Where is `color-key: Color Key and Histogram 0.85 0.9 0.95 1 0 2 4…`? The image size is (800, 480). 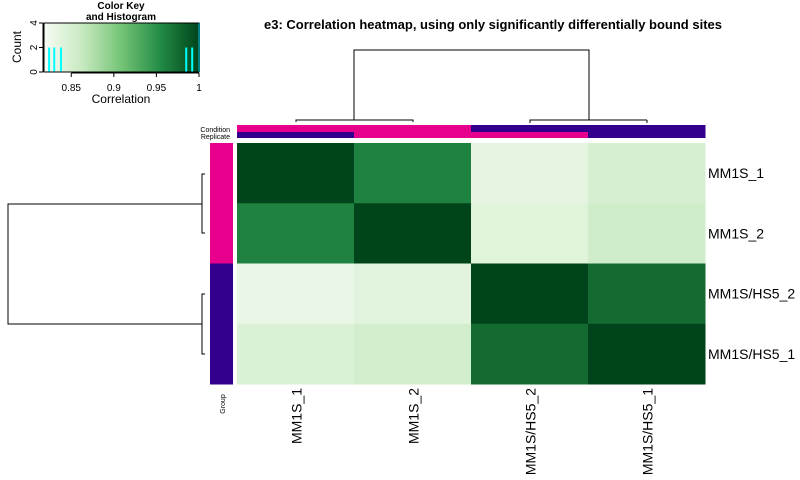 color-key: Color Key and Histogram 0.85 0.9 0.95 1 0 2 4… is located at coordinates (106, 53).